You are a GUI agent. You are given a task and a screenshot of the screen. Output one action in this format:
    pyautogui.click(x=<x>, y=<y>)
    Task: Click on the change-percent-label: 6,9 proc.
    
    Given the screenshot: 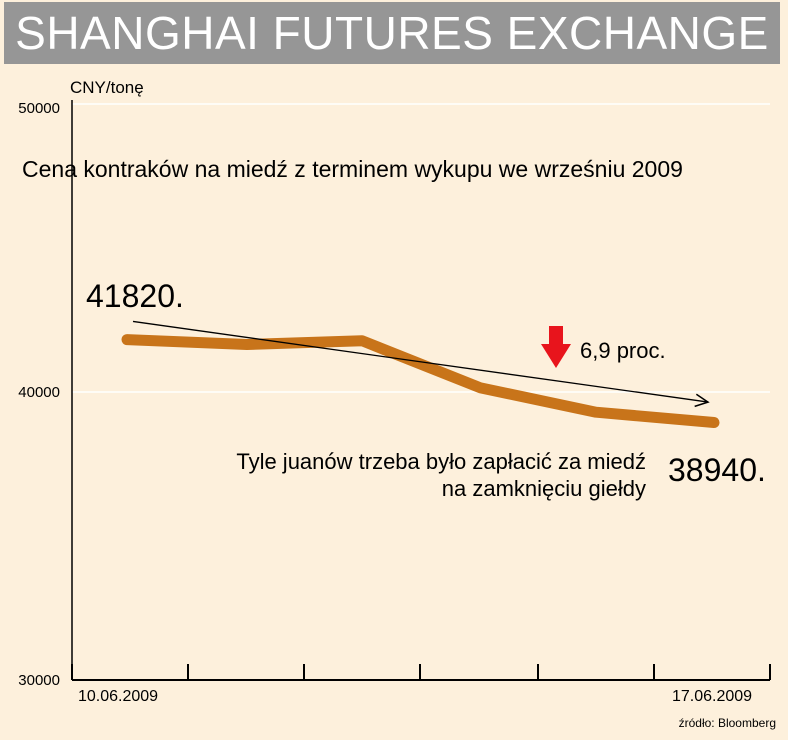 What is the action you would take?
    pyautogui.click(x=623, y=350)
    